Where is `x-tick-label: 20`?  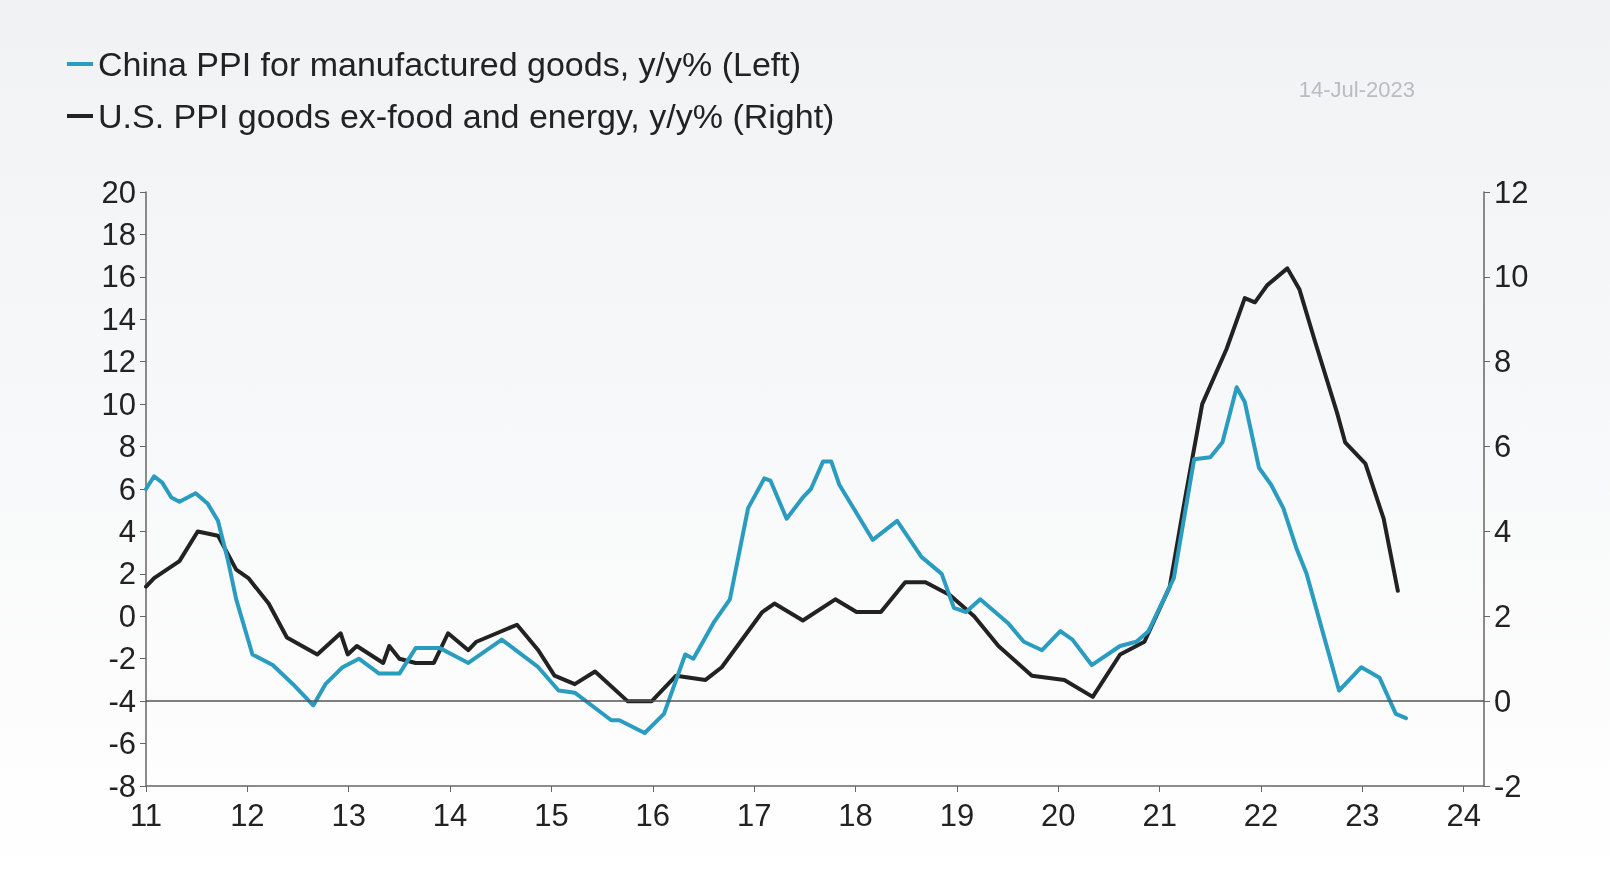
x-tick-label: 20 is located at coordinates (1058, 815).